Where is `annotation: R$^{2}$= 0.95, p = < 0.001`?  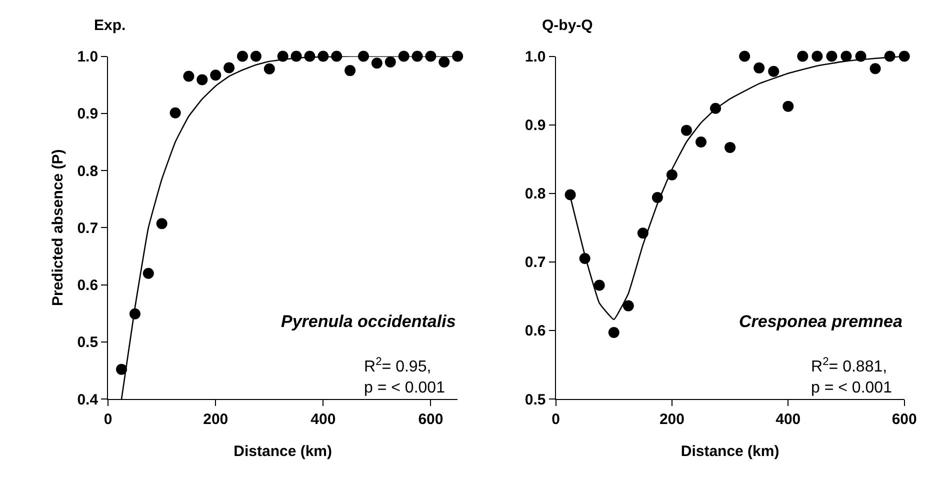
annotation: R$^{2}$= 0.95, p = < 0.001 is located at coordinates (405, 376).